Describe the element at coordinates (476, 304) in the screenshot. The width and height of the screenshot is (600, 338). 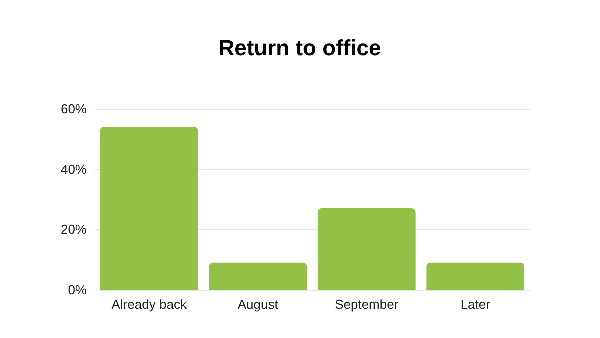
I see `x-tick-label: Later` at that location.